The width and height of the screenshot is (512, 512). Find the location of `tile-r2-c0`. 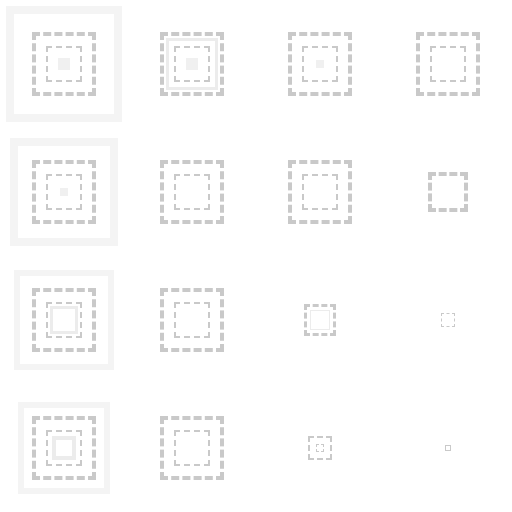

tile-r2-c0 is located at coordinates (64, 320).